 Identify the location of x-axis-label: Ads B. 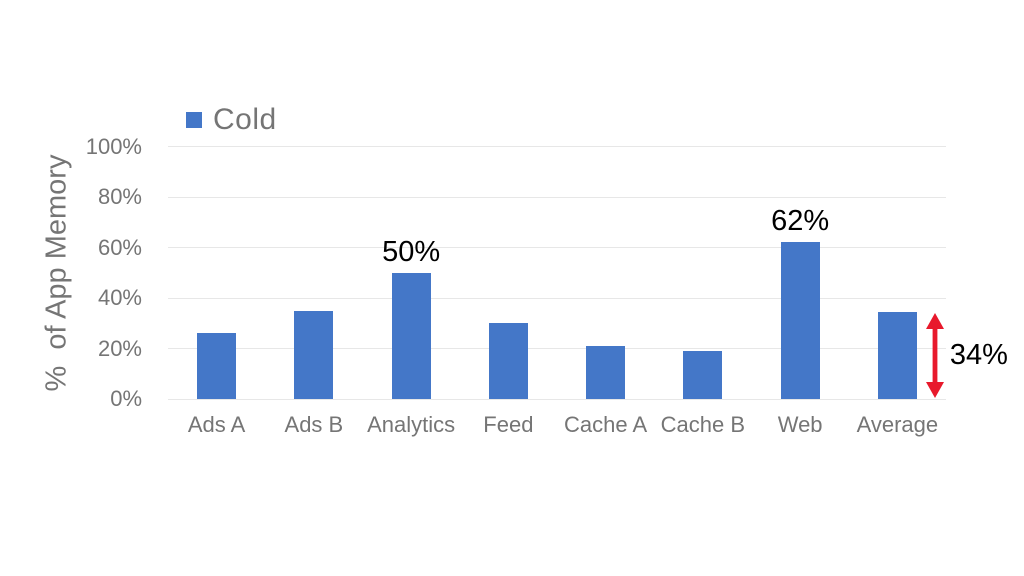
(314, 424).